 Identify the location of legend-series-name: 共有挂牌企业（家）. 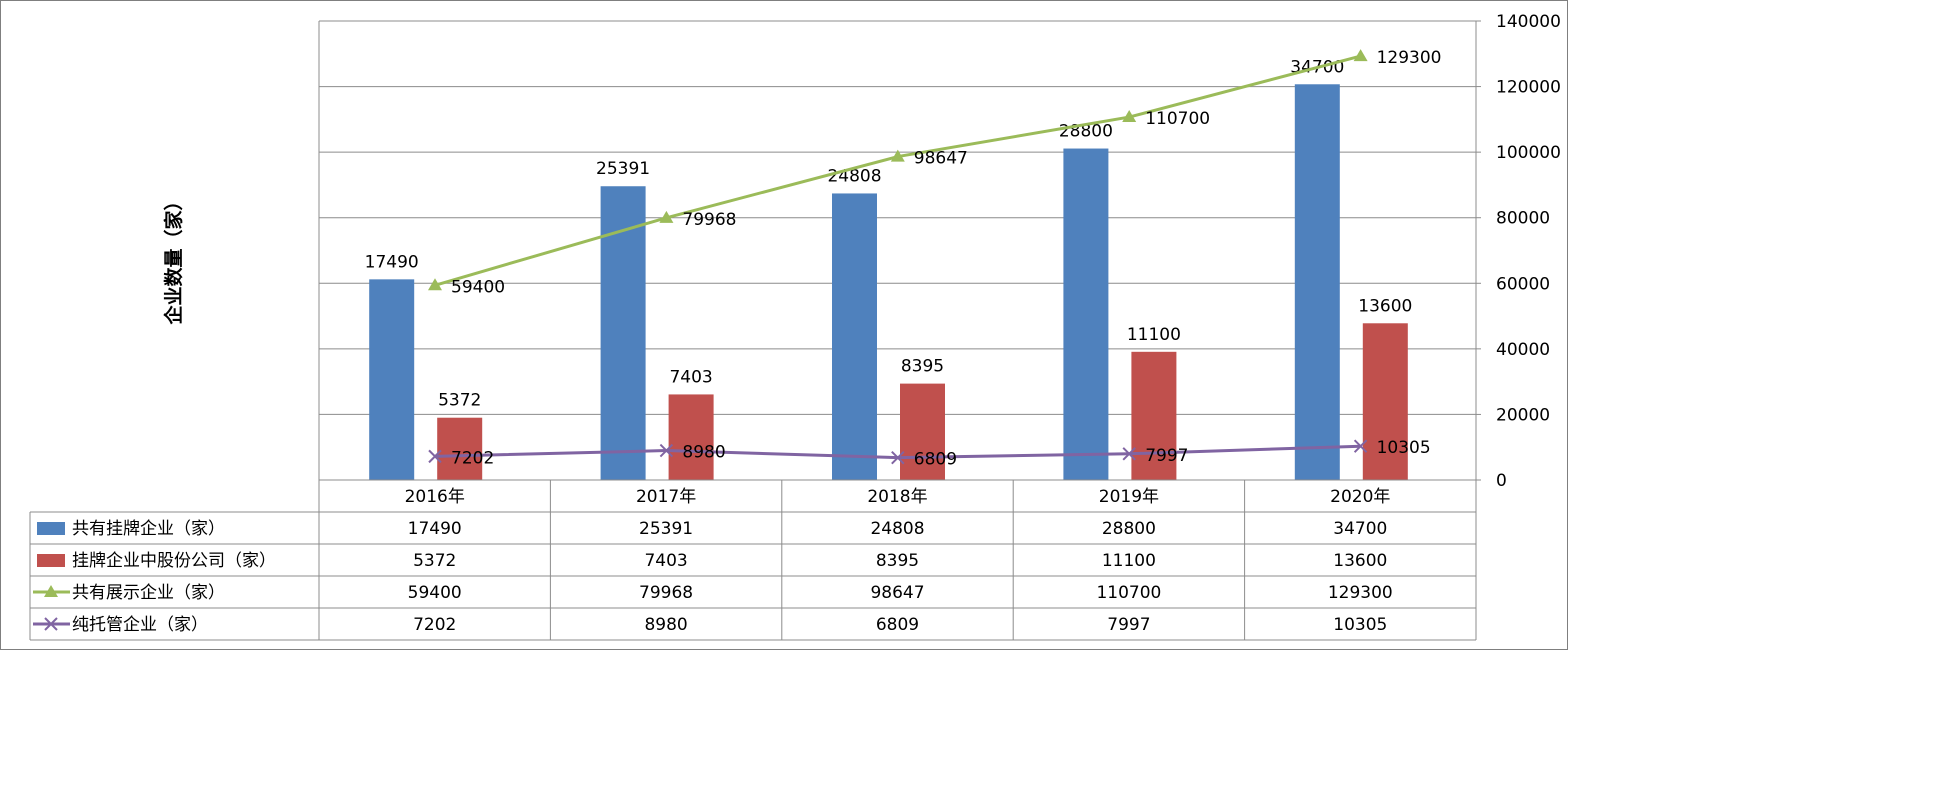
(148, 529).